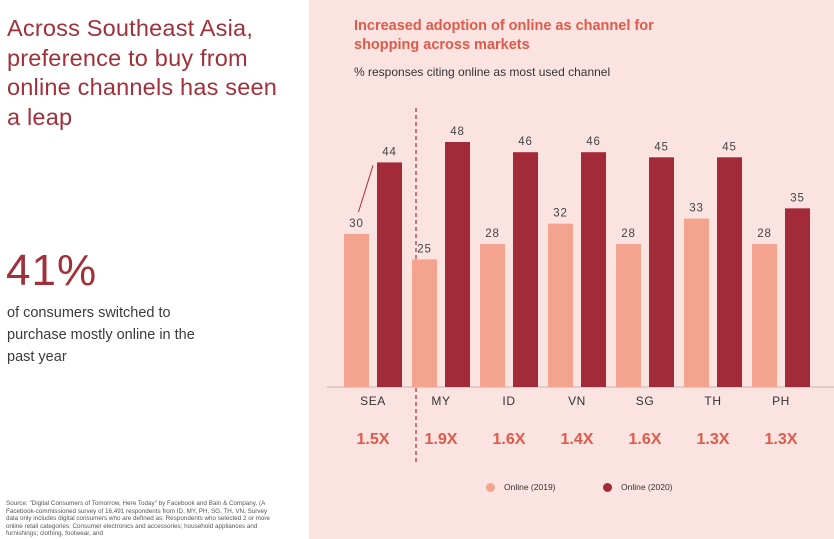 Image resolution: width=834 pixels, height=539 pixels. I want to click on value-label-2020-id: 46, so click(525, 142).